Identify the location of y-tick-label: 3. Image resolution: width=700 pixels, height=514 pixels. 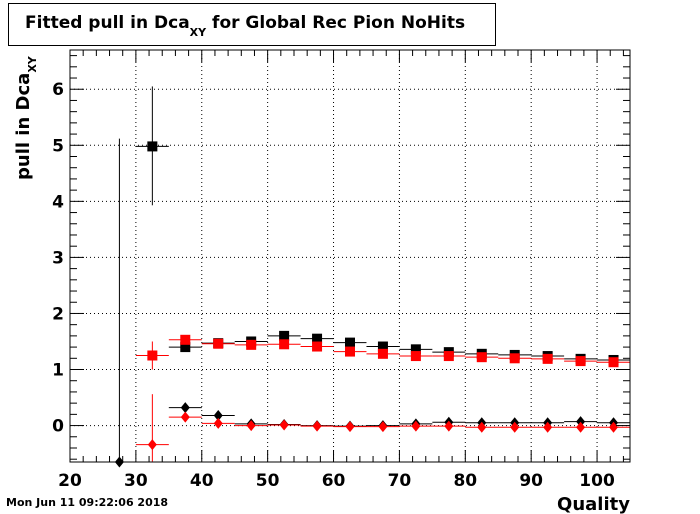
(58, 258).